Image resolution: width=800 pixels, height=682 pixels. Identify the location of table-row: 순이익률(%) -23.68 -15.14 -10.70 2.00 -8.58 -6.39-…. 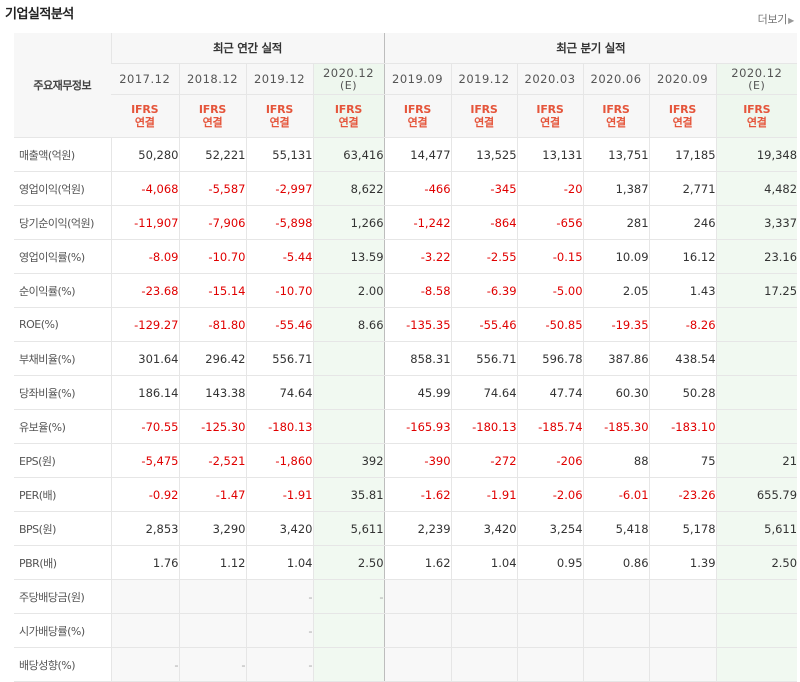
(406, 290).